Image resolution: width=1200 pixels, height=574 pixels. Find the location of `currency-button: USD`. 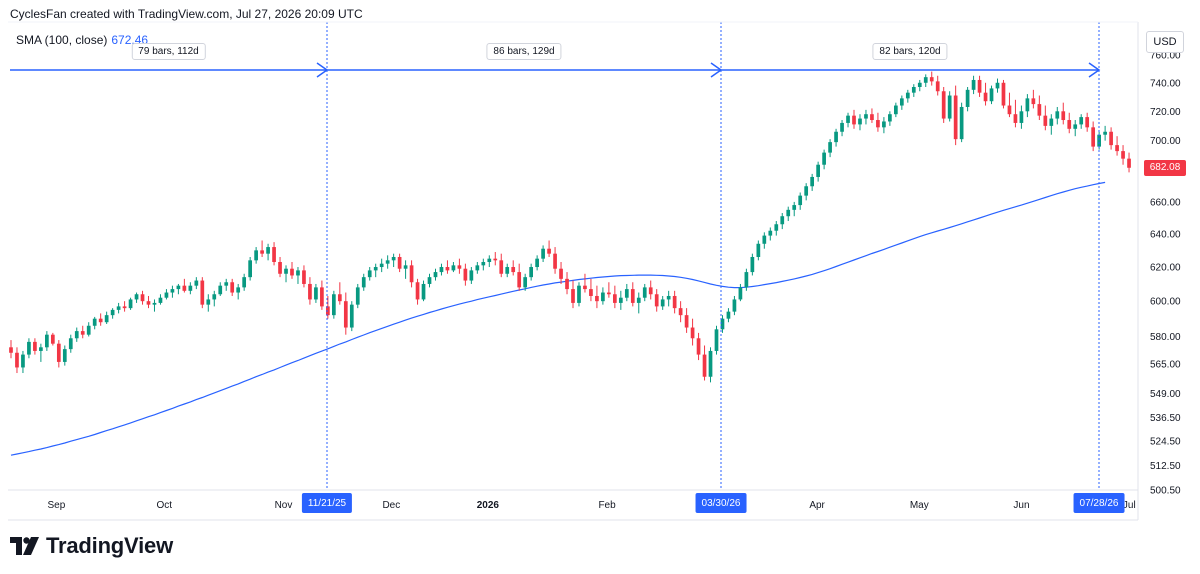

currency-button: USD is located at coordinates (1165, 42).